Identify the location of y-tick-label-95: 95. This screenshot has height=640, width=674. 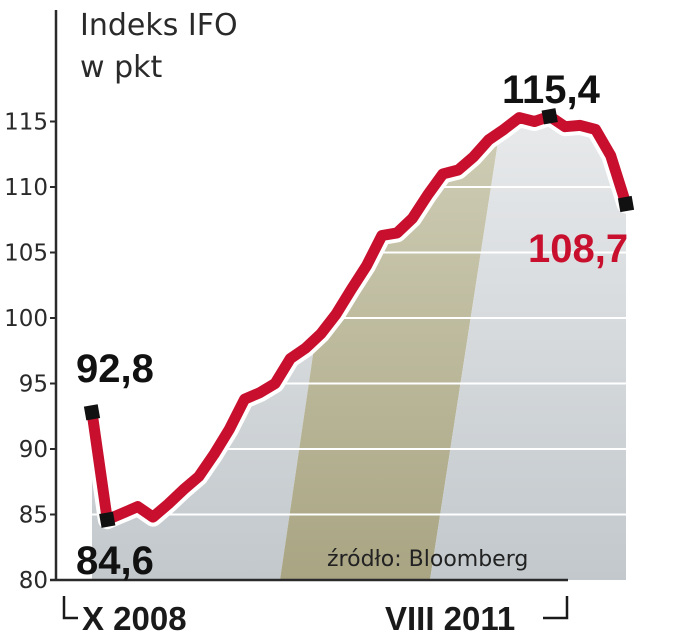
(33, 385).